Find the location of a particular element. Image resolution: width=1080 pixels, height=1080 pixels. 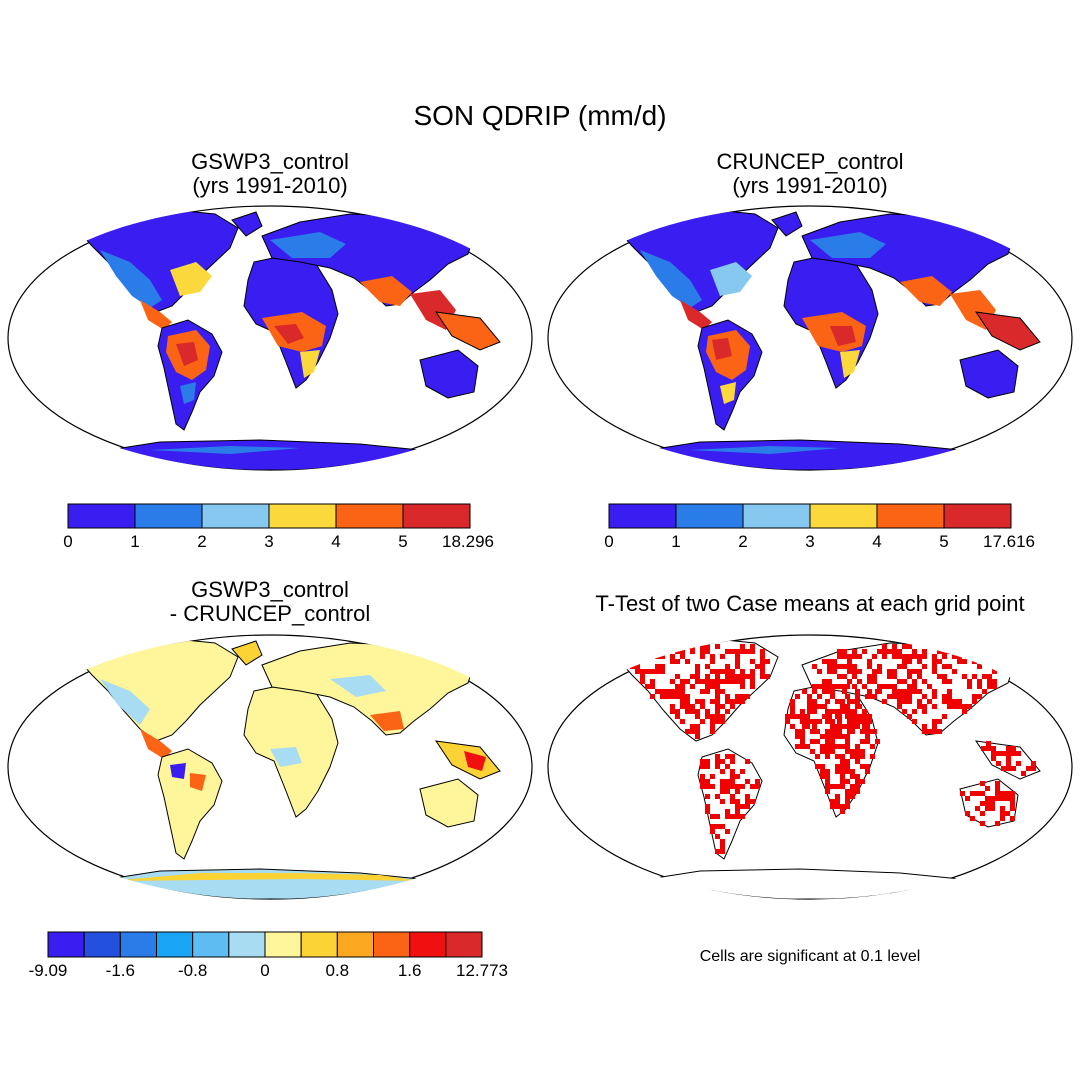

significant-cells is located at coordinates (828, 749).